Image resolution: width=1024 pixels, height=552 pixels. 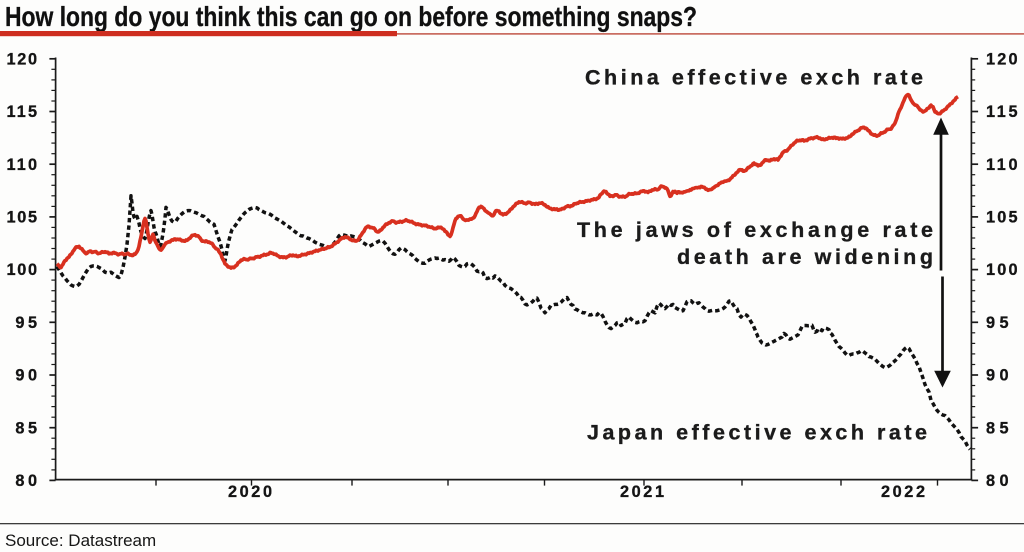 What do you see at coordinates (757, 432) in the screenshot?
I see `svg-text: Japan effective exch rate` at bounding box center [757, 432].